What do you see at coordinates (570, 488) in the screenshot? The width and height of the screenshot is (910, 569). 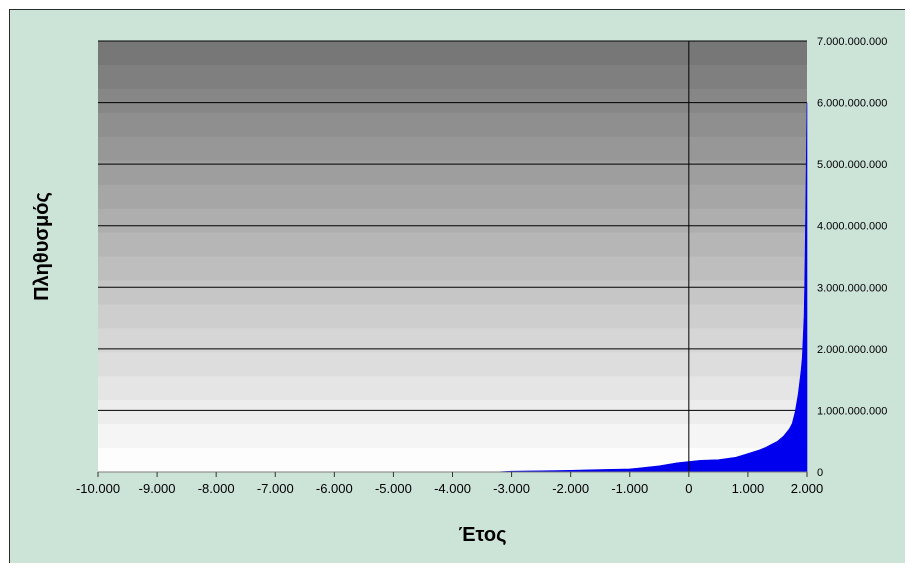 I see `x-tick-label: -2.000` at bounding box center [570, 488].